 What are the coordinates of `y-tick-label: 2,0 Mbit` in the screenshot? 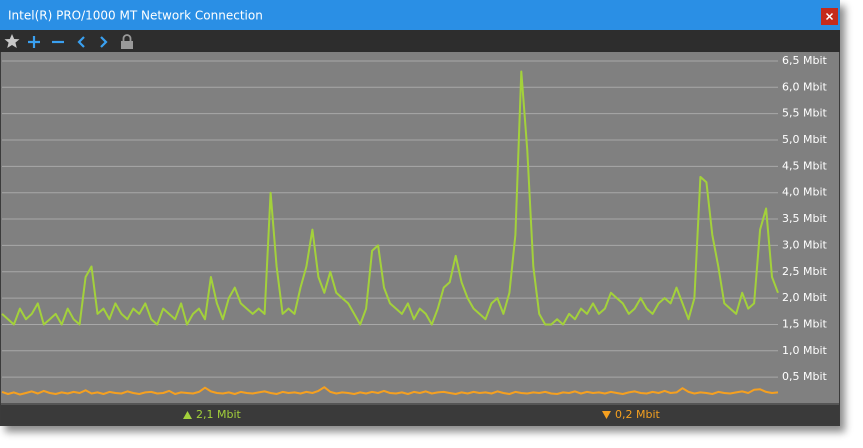 It's located at (805, 297).